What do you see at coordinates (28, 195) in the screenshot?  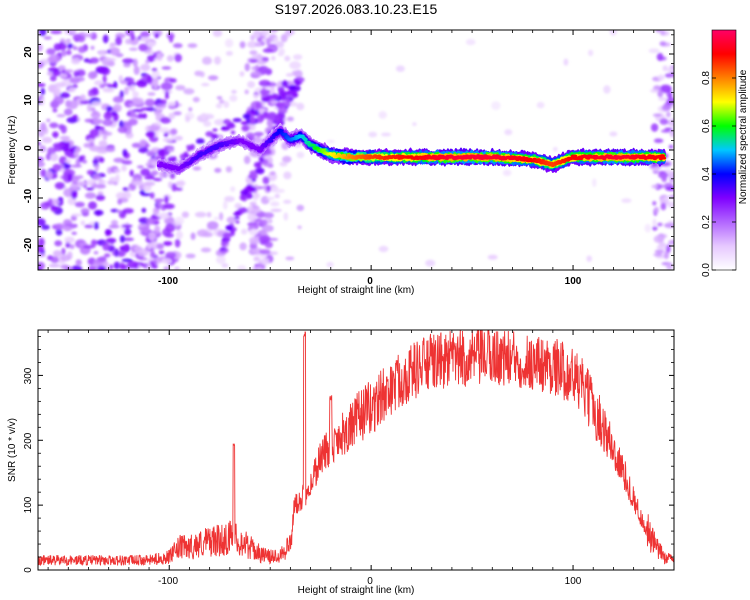 I see `top-ytick-label-neg10: -10` at bounding box center [28, 195].